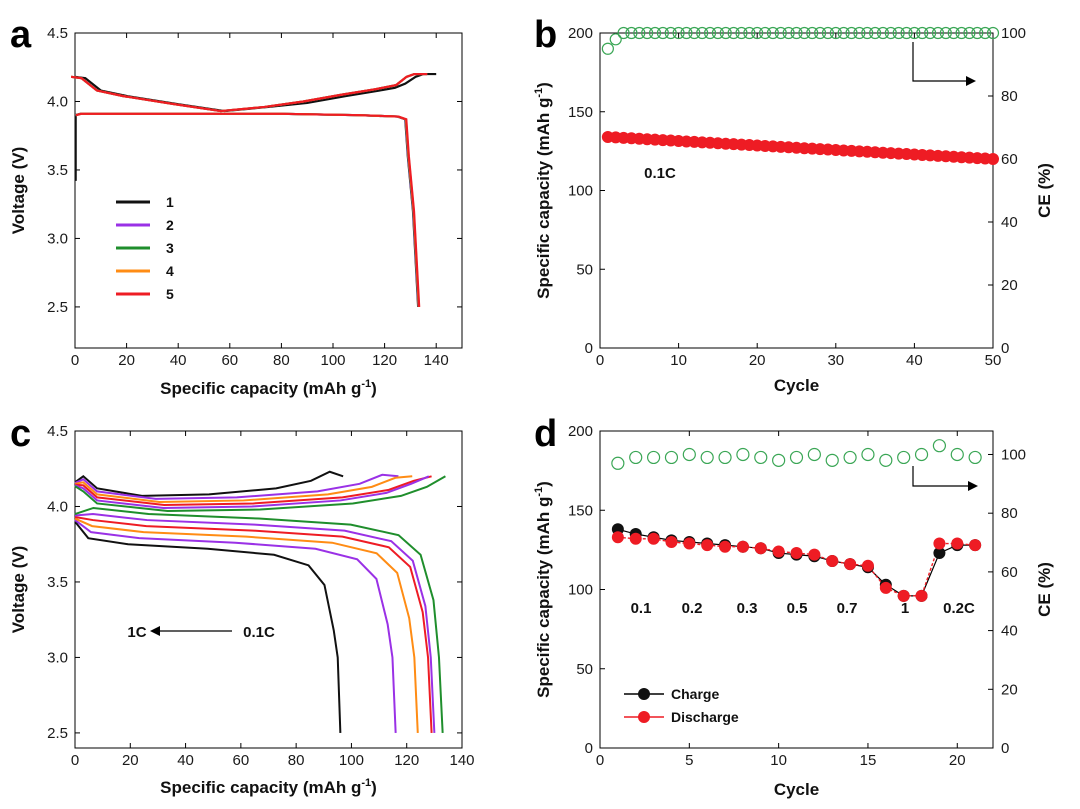 Image resolution: width=1080 pixels, height=809 pixels. Describe the element at coordinates (580, 431) in the screenshot. I see `y-tick-label-d-4: 200` at that location.